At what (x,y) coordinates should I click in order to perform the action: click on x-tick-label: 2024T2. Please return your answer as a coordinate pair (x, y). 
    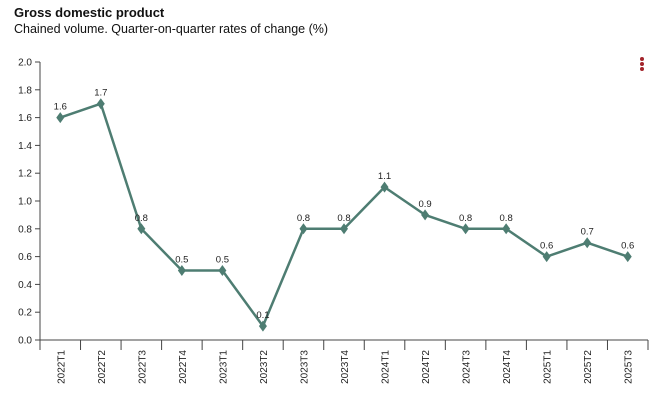
    Looking at the image, I should click on (426, 367).